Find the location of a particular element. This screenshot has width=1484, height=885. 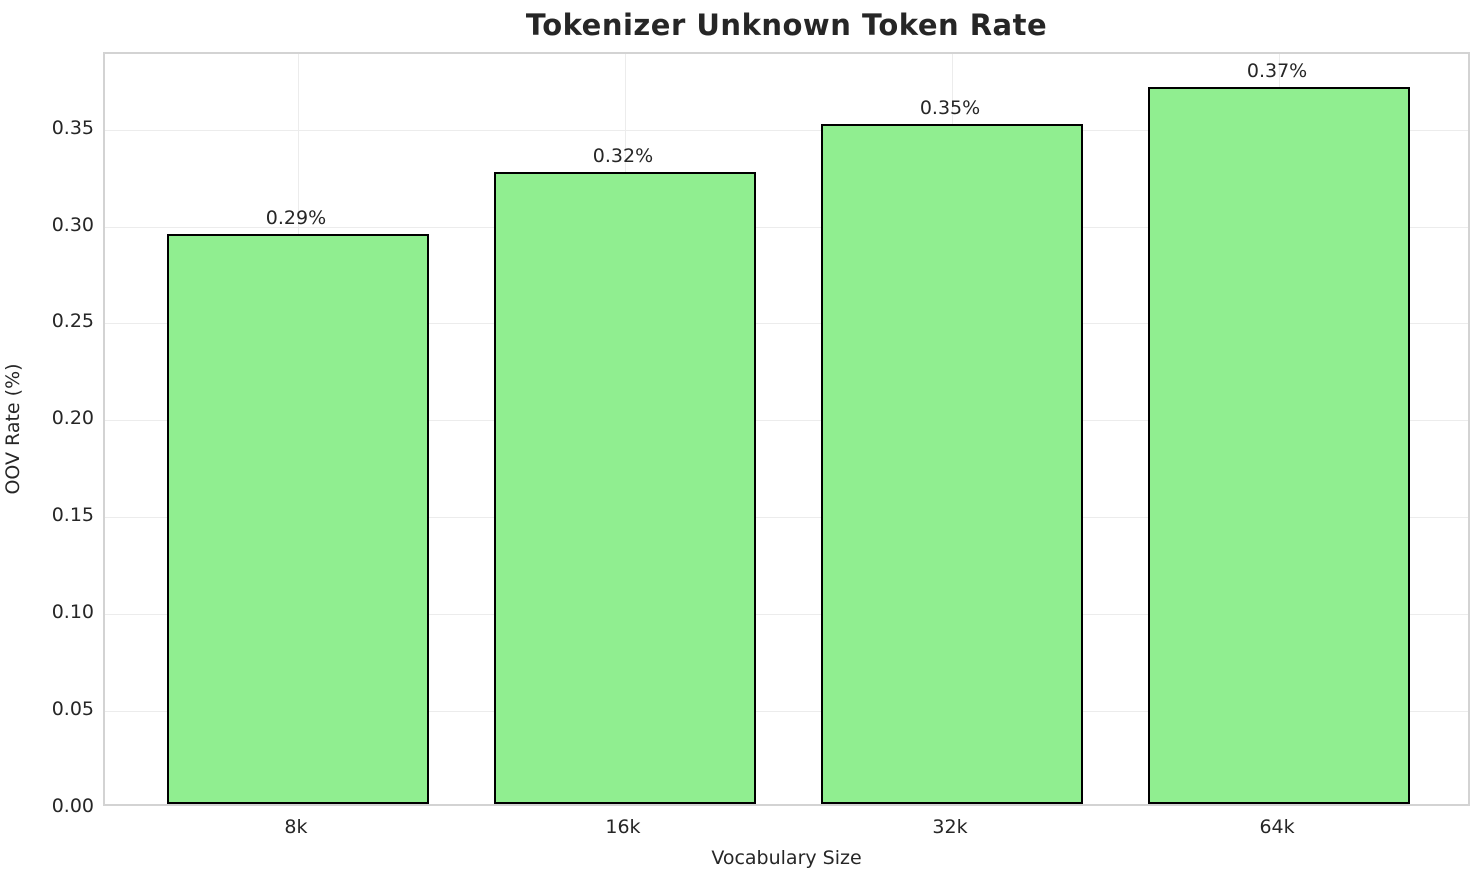

bar-value-label: 0.35% is located at coordinates (950, 107).